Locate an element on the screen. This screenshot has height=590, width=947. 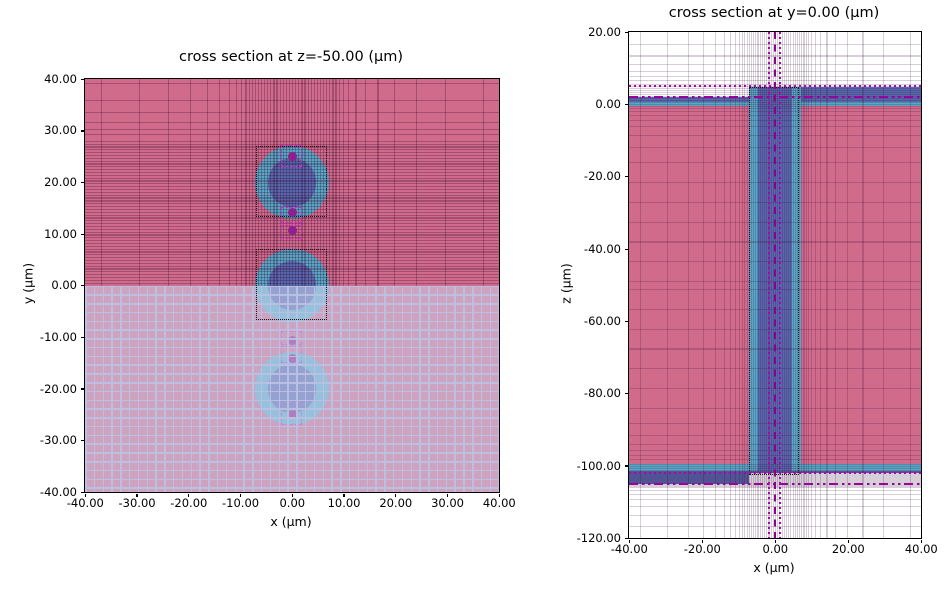
y-tick-label: -20.00 is located at coordinates (602, 176).